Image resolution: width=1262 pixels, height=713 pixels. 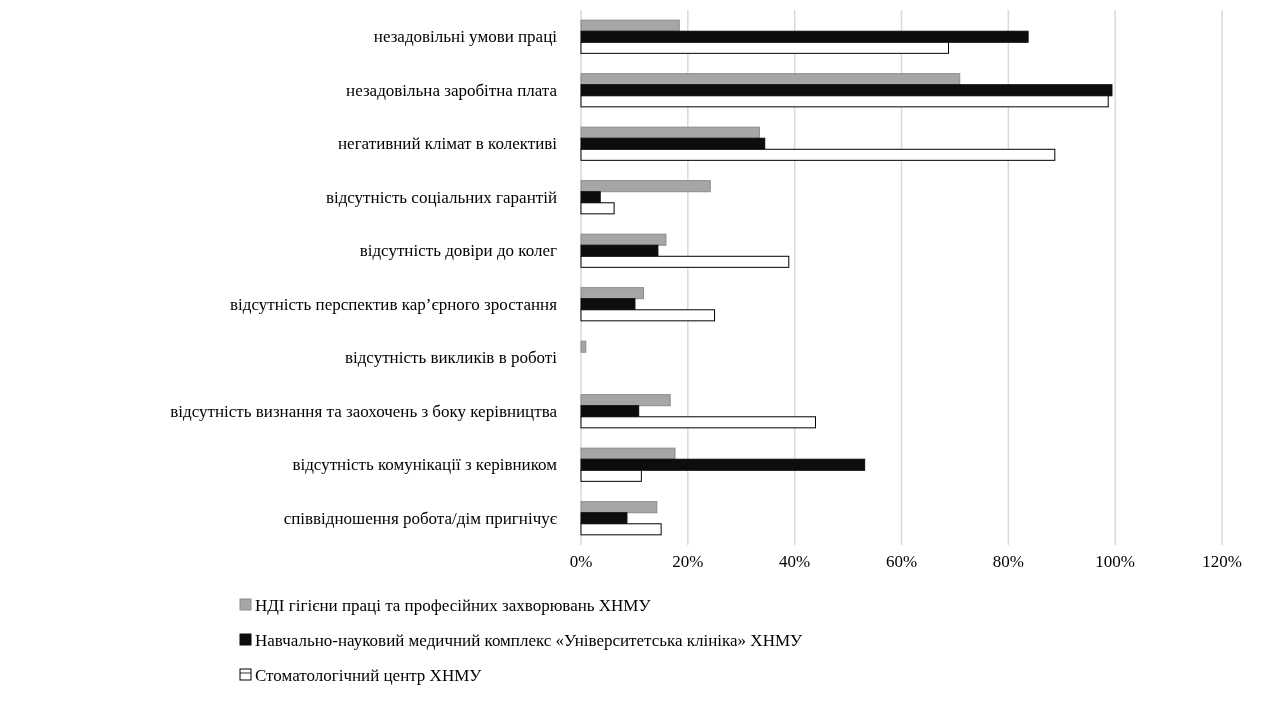 What do you see at coordinates (688, 561) in the screenshot?
I see `x-tick-label: 20%` at bounding box center [688, 561].